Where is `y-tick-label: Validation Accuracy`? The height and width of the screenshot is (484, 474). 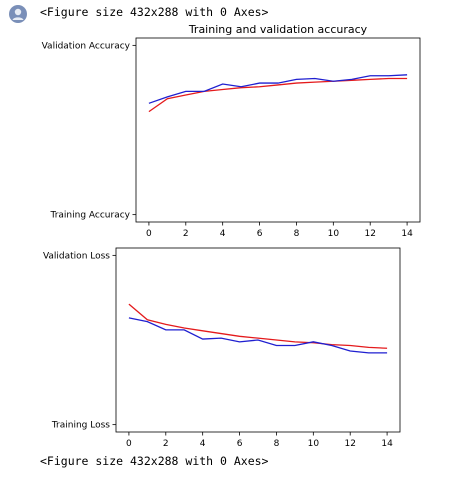 y-tick-label: Validation Accuracy is located at coordinates (86, 46).